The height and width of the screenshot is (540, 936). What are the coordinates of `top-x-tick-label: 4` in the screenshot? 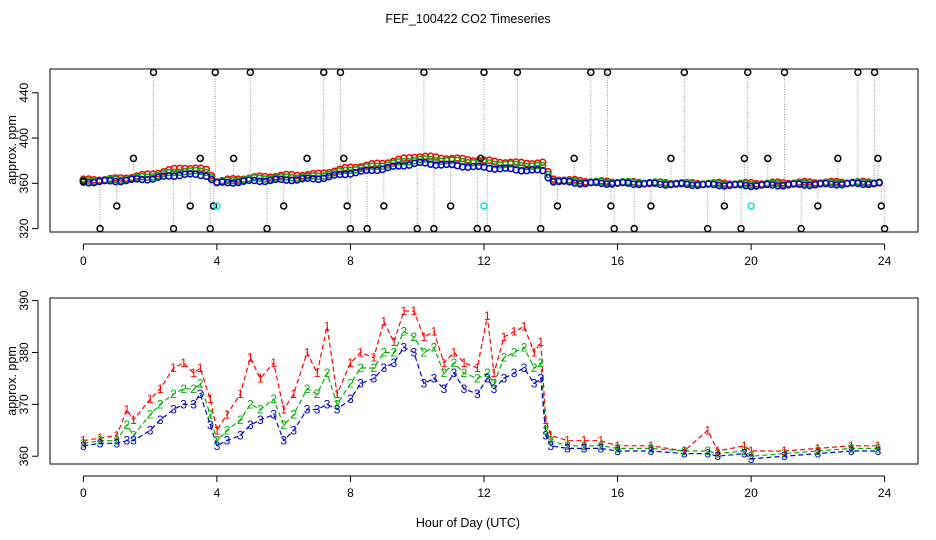 It's located at (217, 261).